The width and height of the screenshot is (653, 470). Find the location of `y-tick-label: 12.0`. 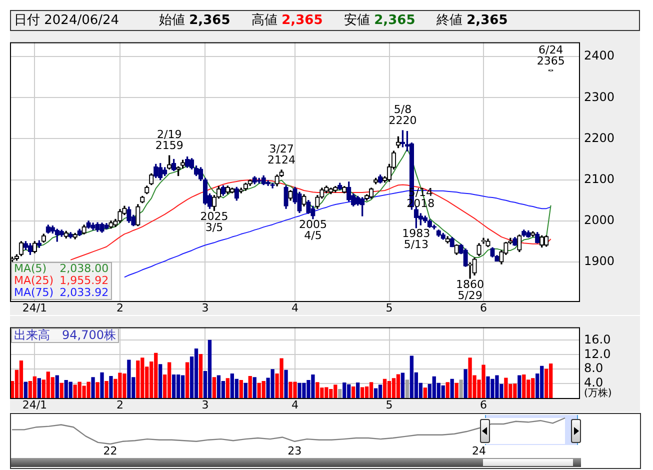

y-tick-label: 12.0 is located at coordinates (597, 353).